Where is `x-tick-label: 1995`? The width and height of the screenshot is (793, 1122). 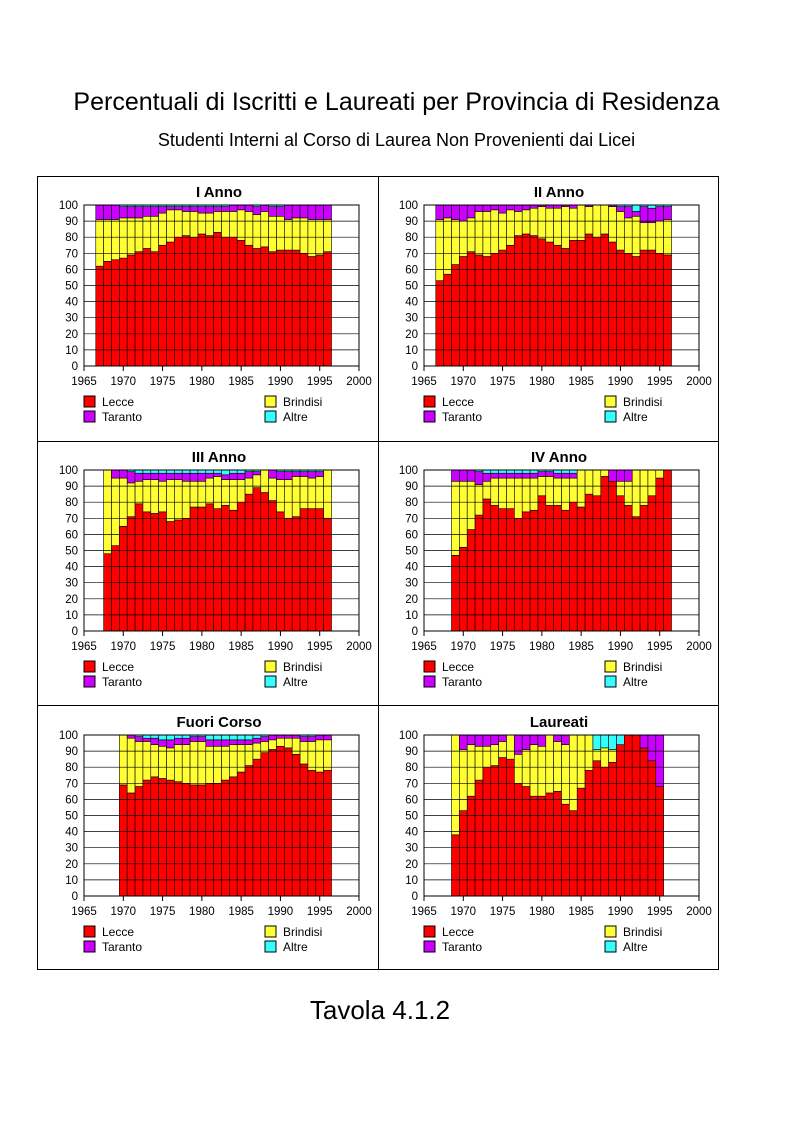 x-tick-label: 1995 is located at coordinates (660, 382).